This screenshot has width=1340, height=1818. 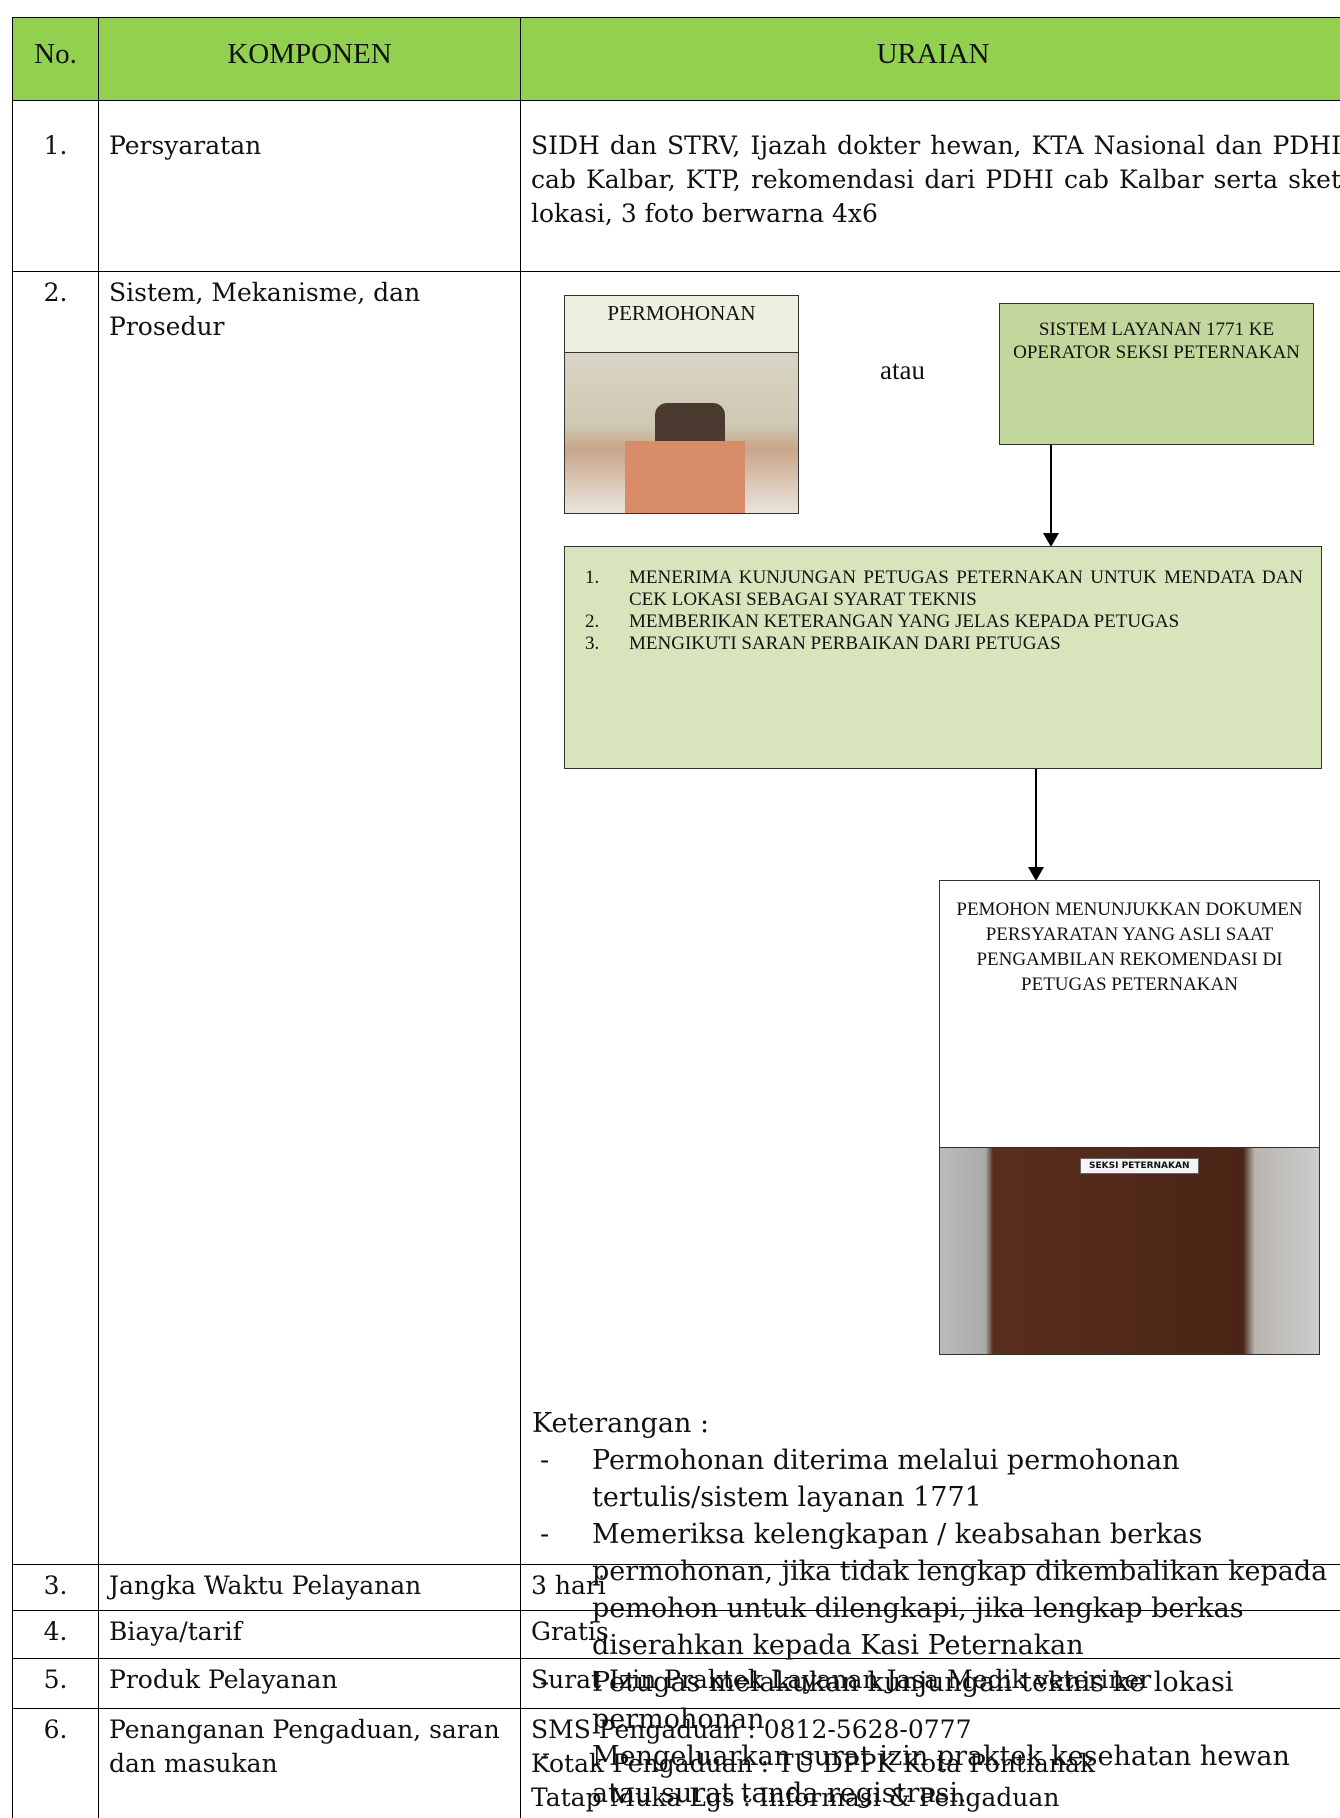 What do you see at coordinates (902, 370) in the screenshot?
I see `atau-label: atau` at bounding box center [902, 370].